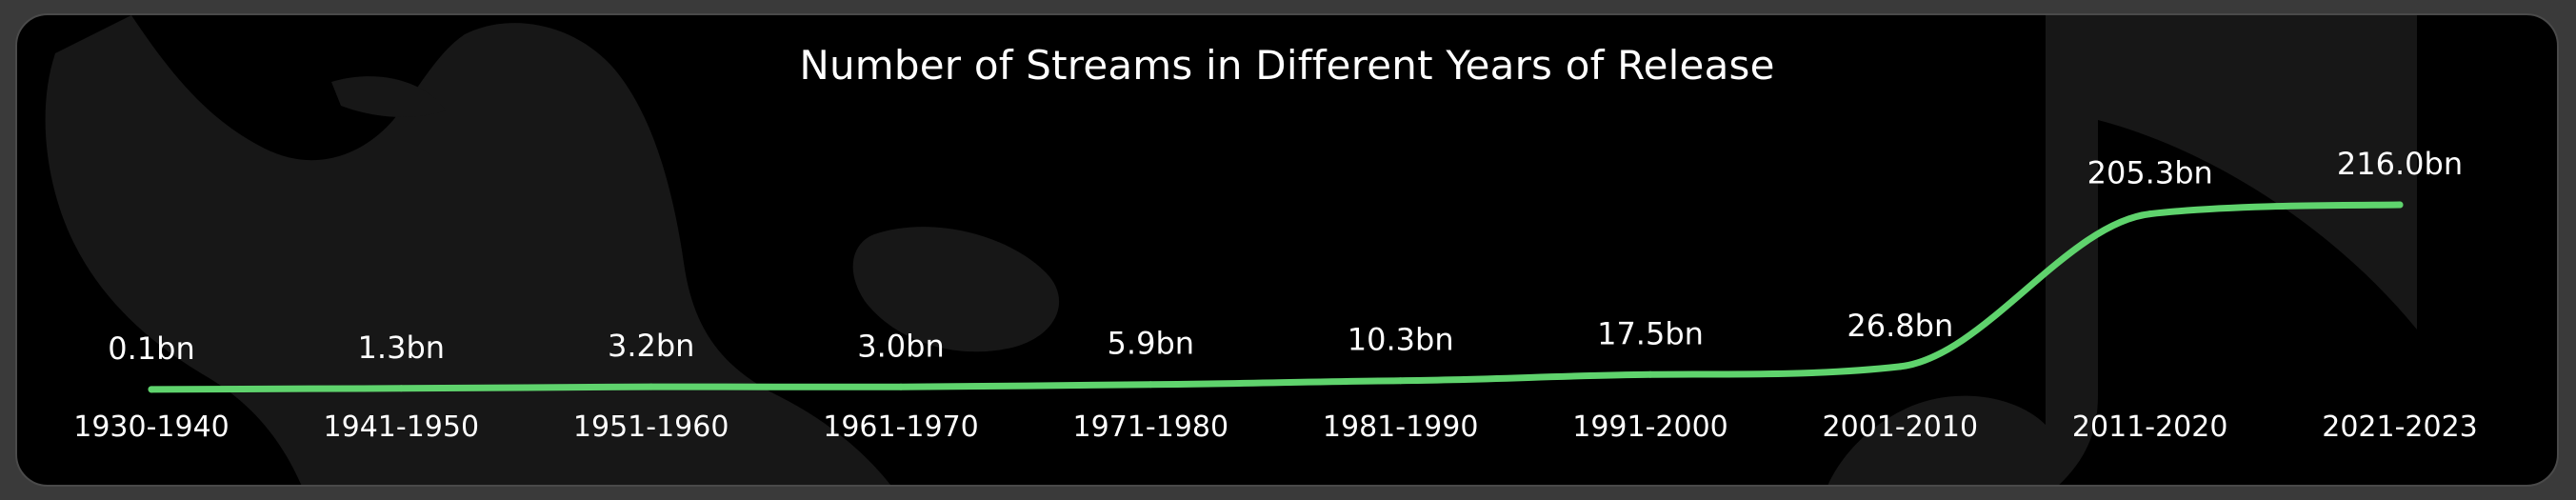  What do you see at coordinates (1151, 344) in the screenshot?
I see `data-label: 5.9bn` at bounding box center [1151, 344].